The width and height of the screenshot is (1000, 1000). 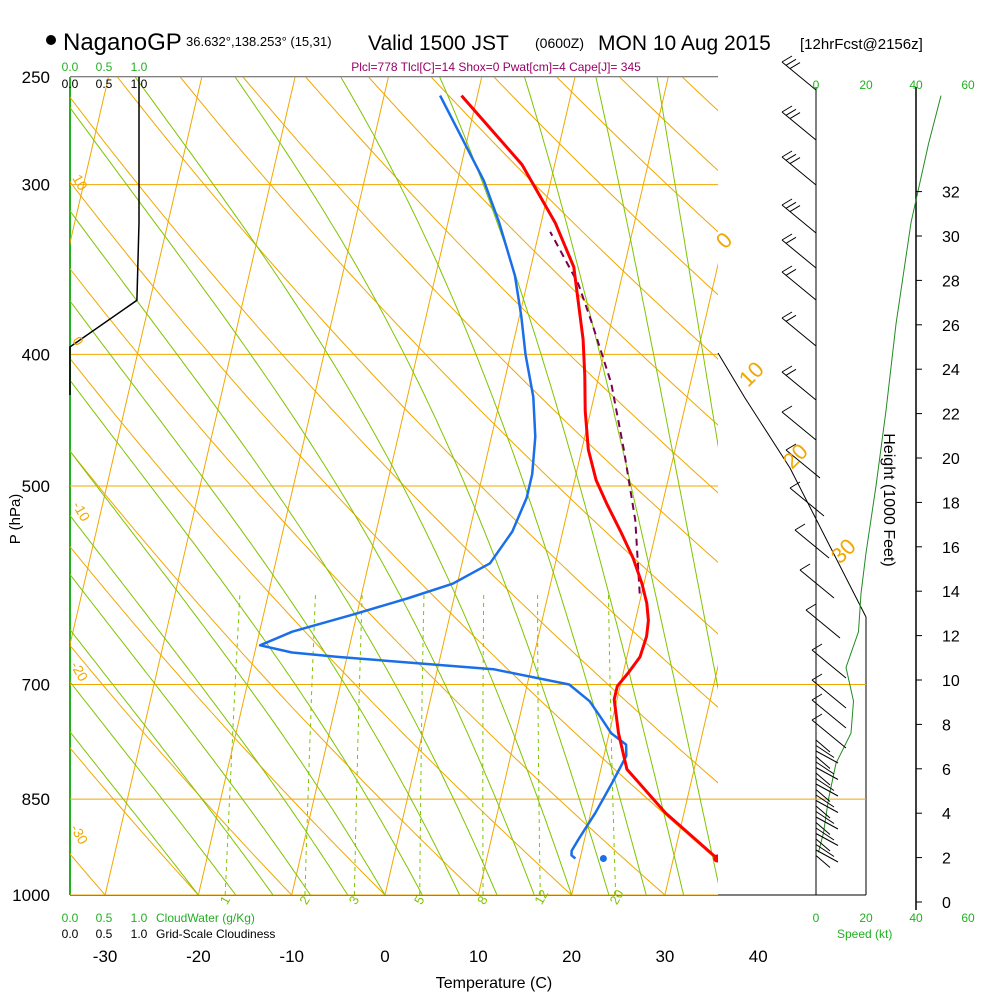 I want to click on height-tick-label: 12, so click(x=951, y=637).